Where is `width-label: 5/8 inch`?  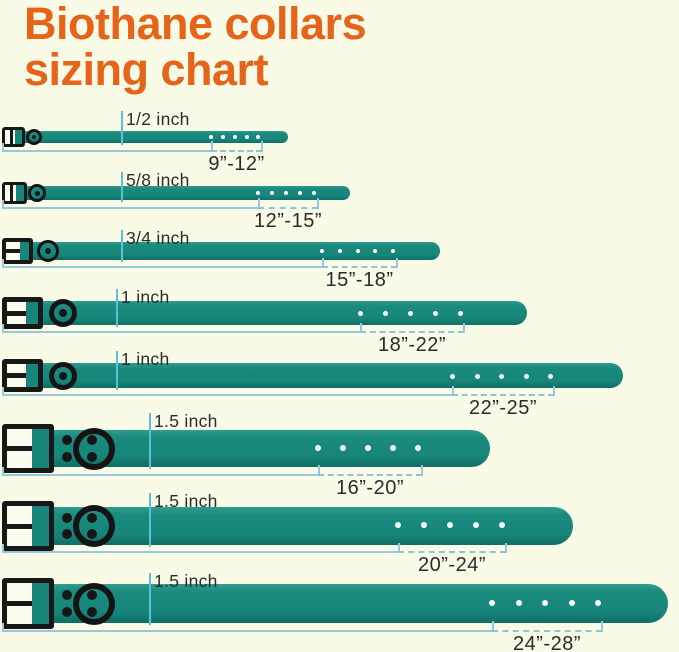
width-label: 5/8 inch is located at coordinates (158, 180).